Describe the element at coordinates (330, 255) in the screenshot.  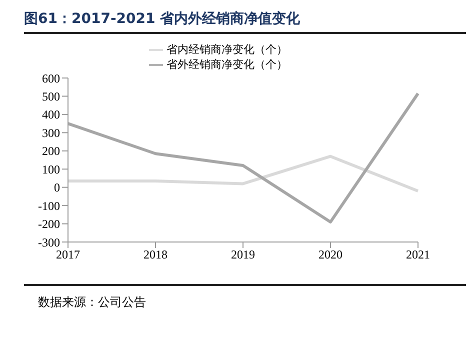
I see `x-tick-label: 2020` at that location.